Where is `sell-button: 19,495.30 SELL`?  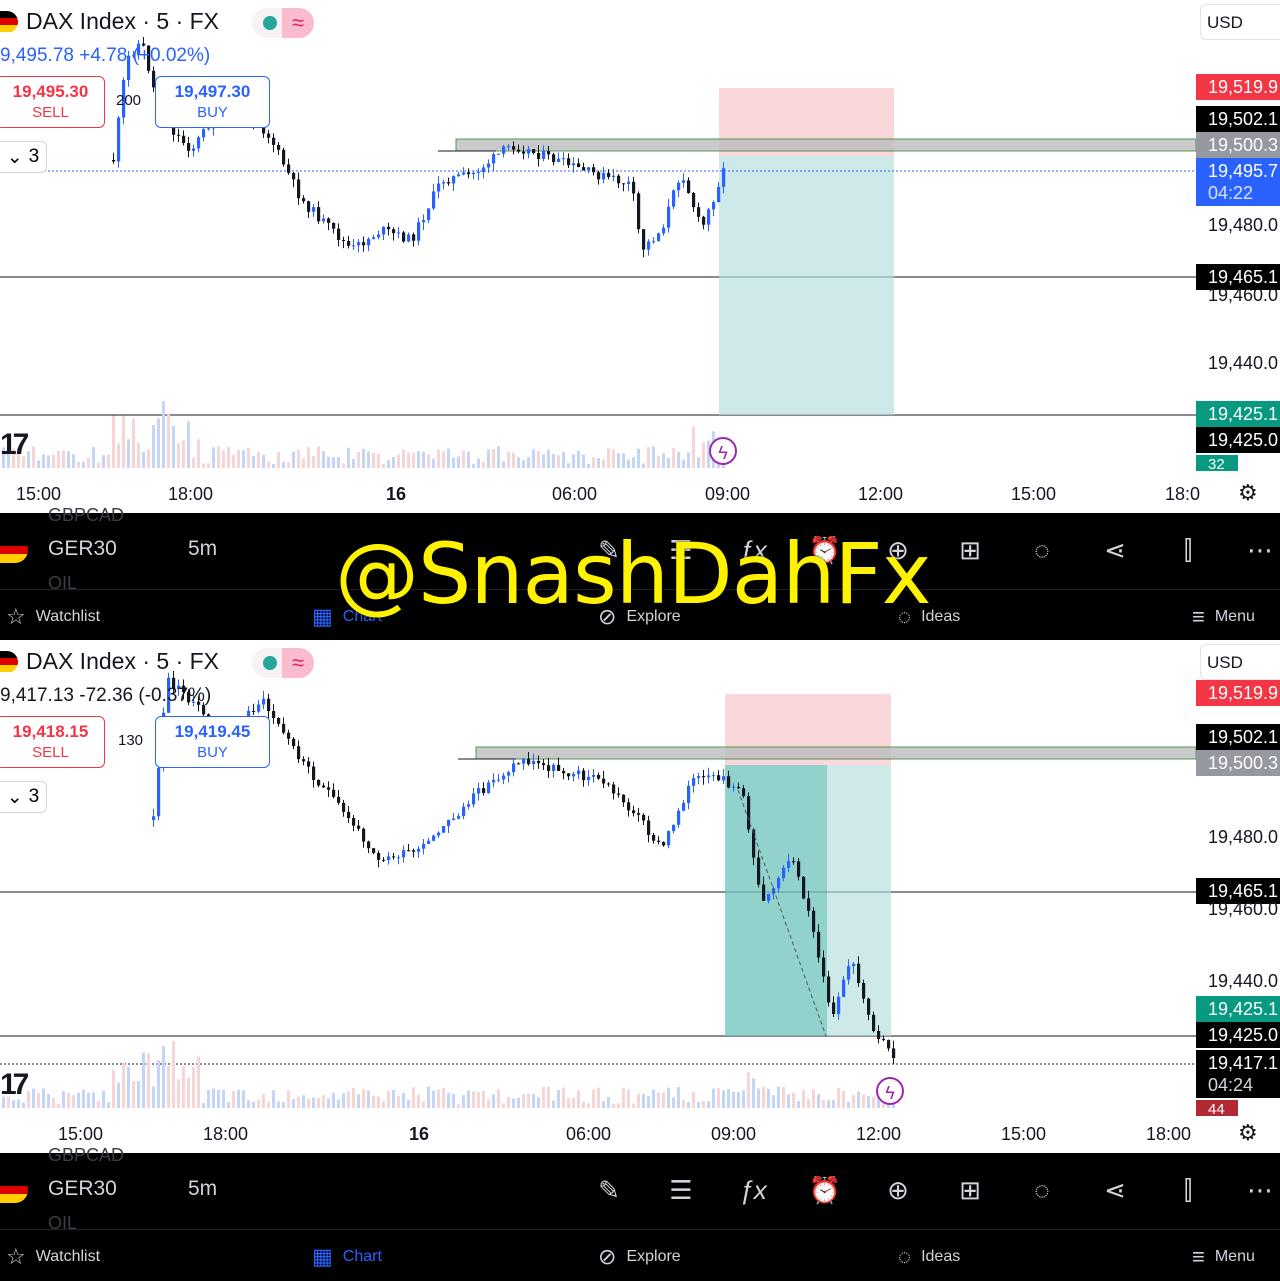 sell-button: 19,495.30 SELL is located at coordinates (52, 102).